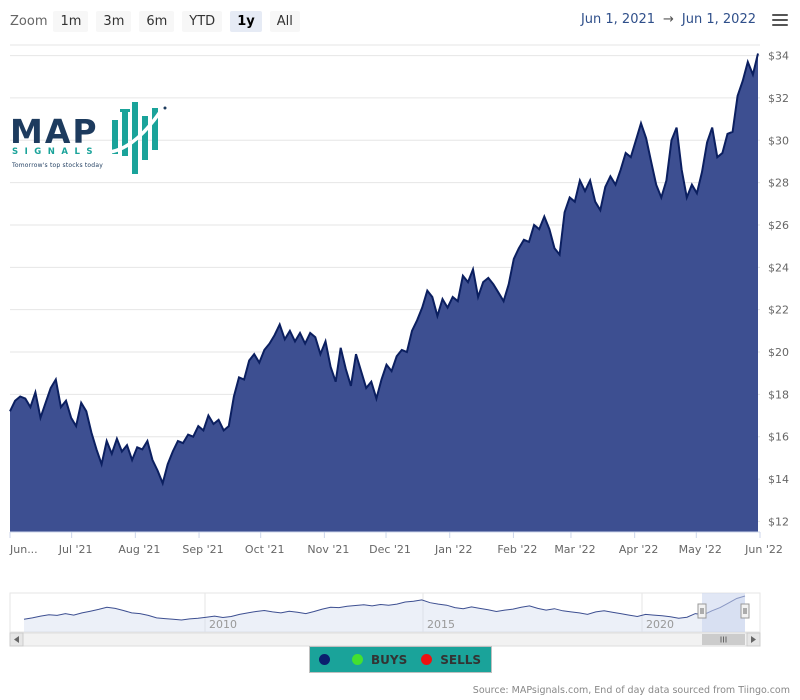 Image resolution: width=800 pixels, height=700 pixels. What do you see at coordinates (780, 21) in the screenshot?
I see `hamburger-menu-icon` at bounding box center [780, 21].